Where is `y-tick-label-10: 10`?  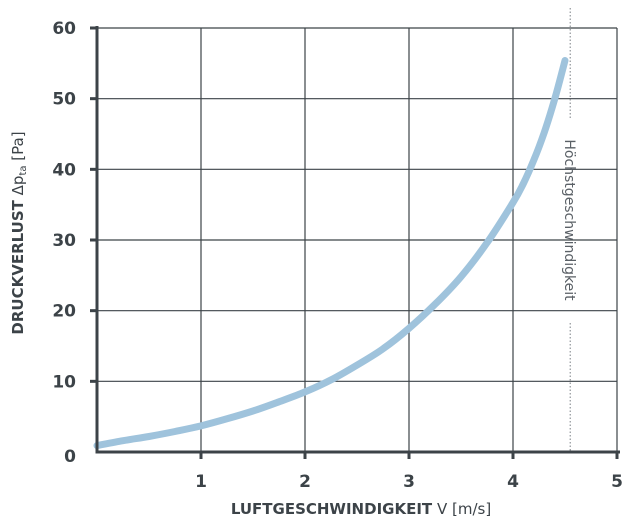 y-tick-label-10: 10 is located at coordinates (64, 382).